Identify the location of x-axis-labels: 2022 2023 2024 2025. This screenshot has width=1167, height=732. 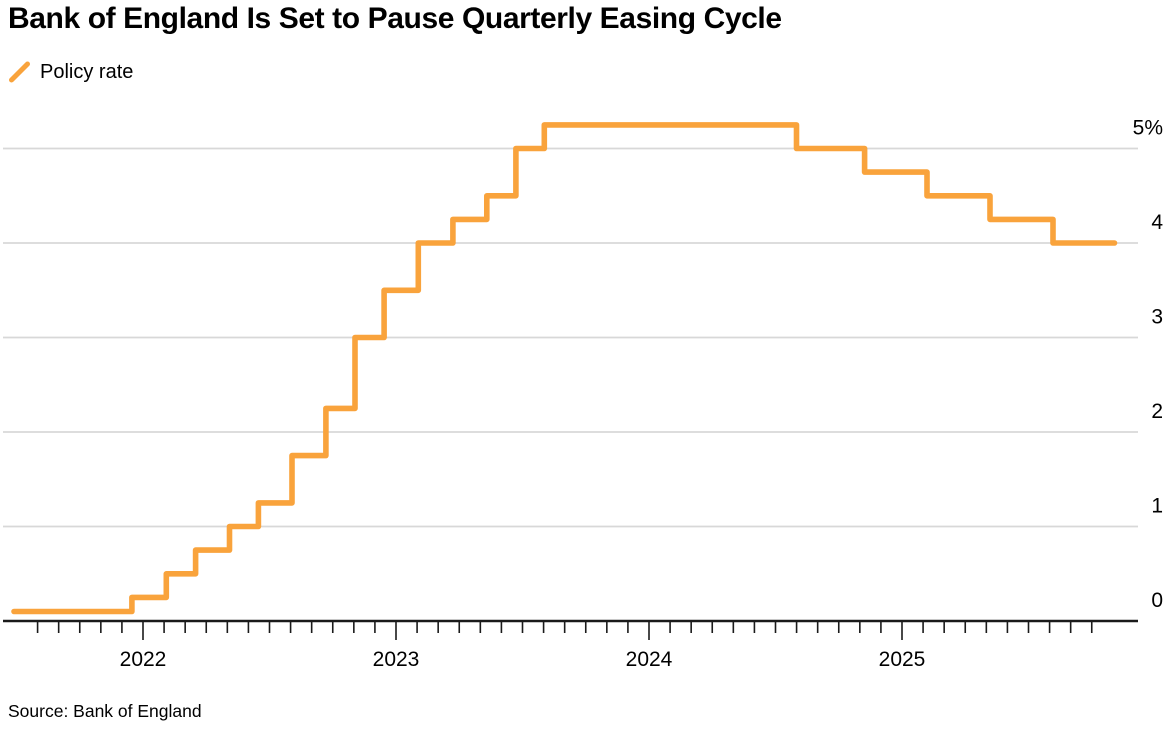
(523, 659).